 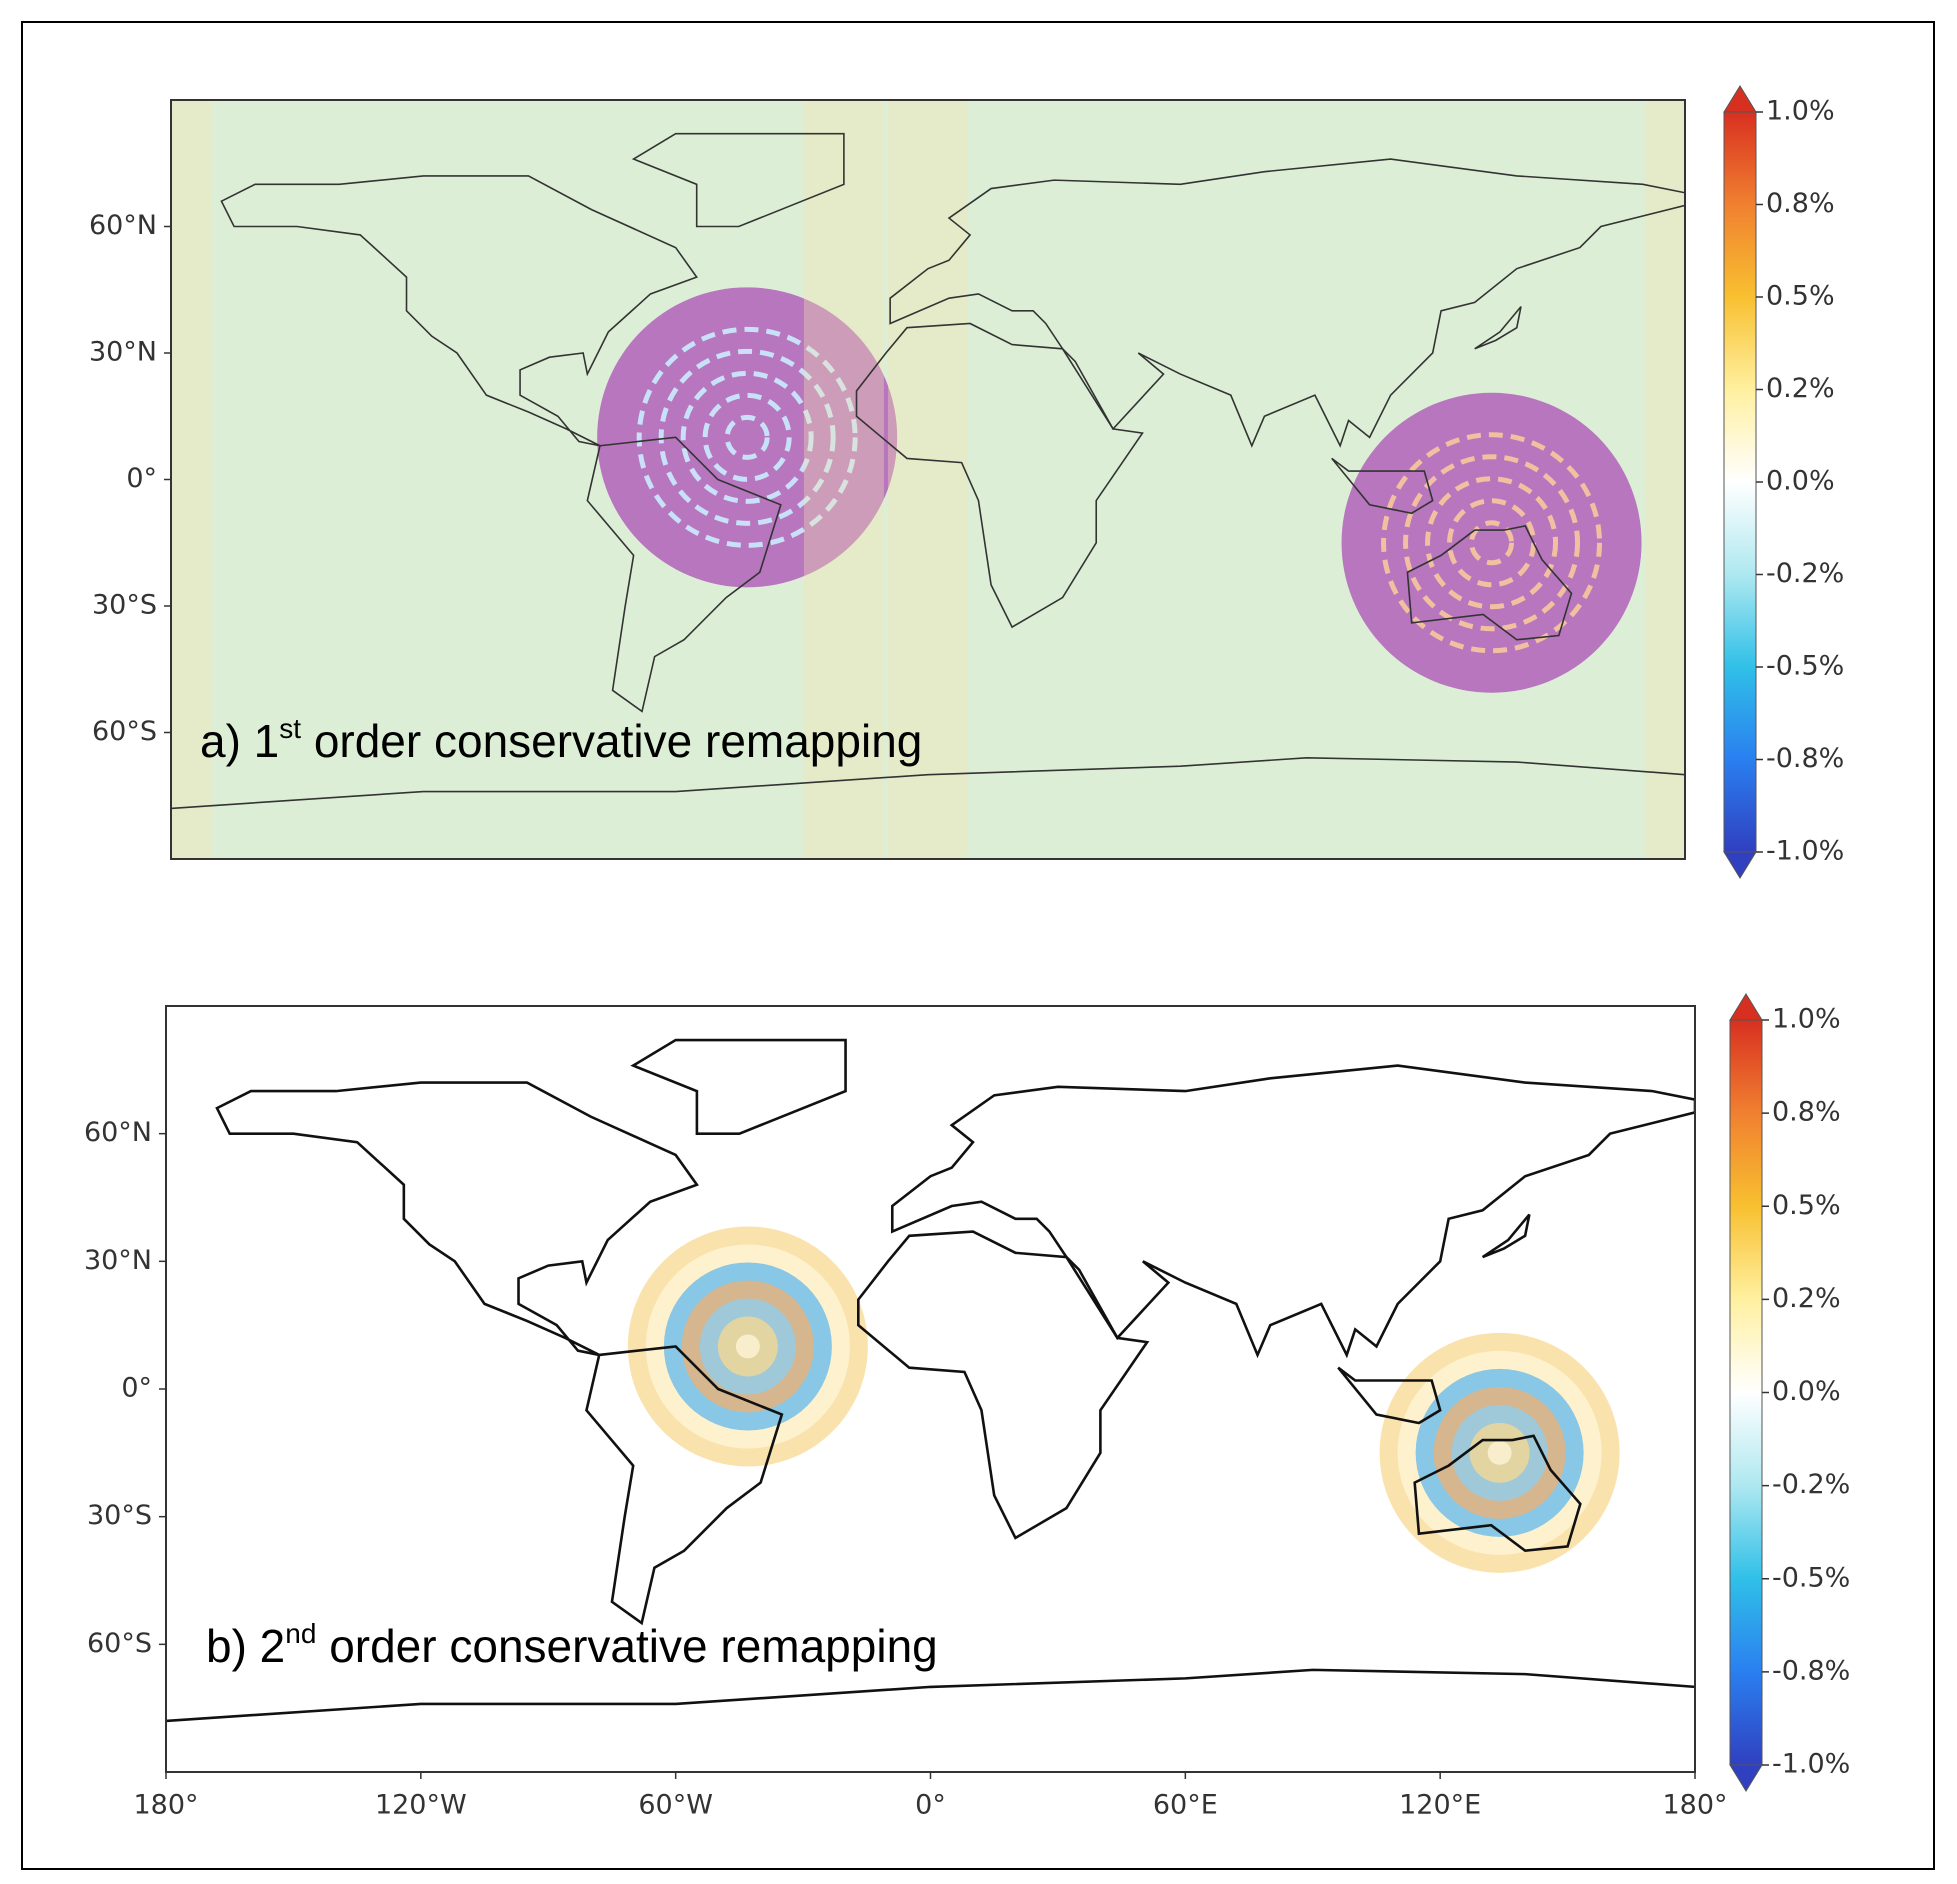 I want to click on label-prefix: b) 2, so click(x=245, y=1646).